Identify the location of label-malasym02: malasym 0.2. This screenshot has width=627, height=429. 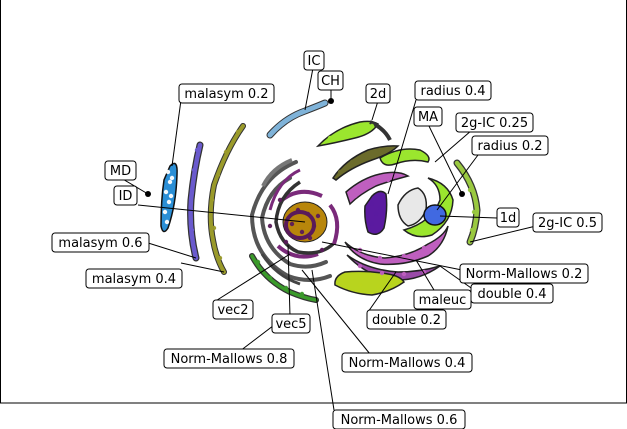
(226, 93).